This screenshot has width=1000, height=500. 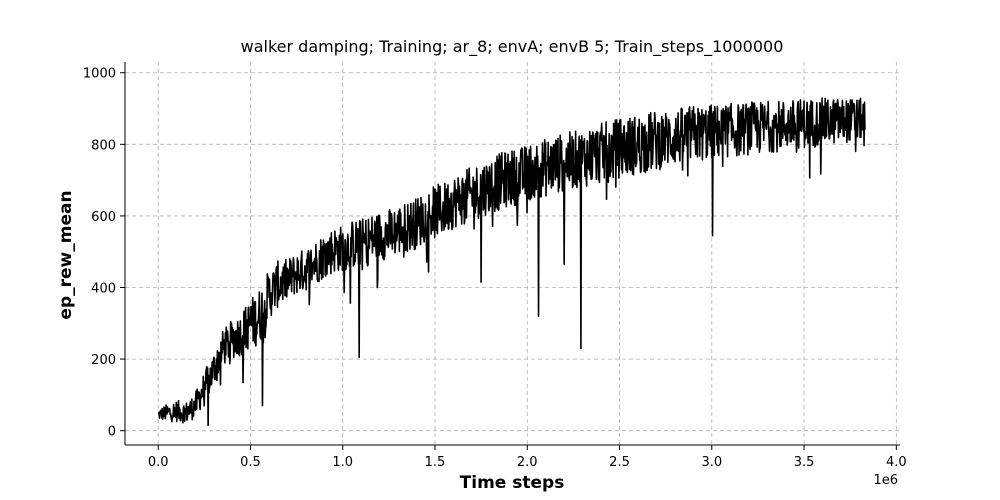 What do you see at coordinates (619, 462) in the screenshot?
I see `x-tick-label: 2.5` at bounding box center [619, 462].